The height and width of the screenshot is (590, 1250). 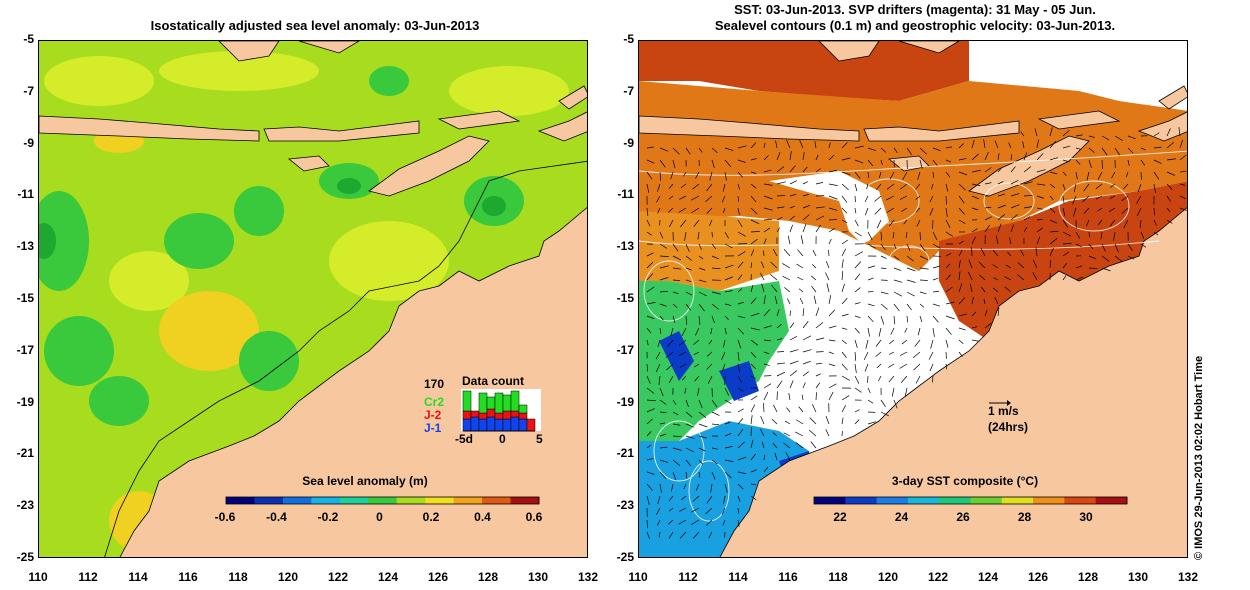 I want to click on longitude-tick-label: 122, so click(x=938, y=577).